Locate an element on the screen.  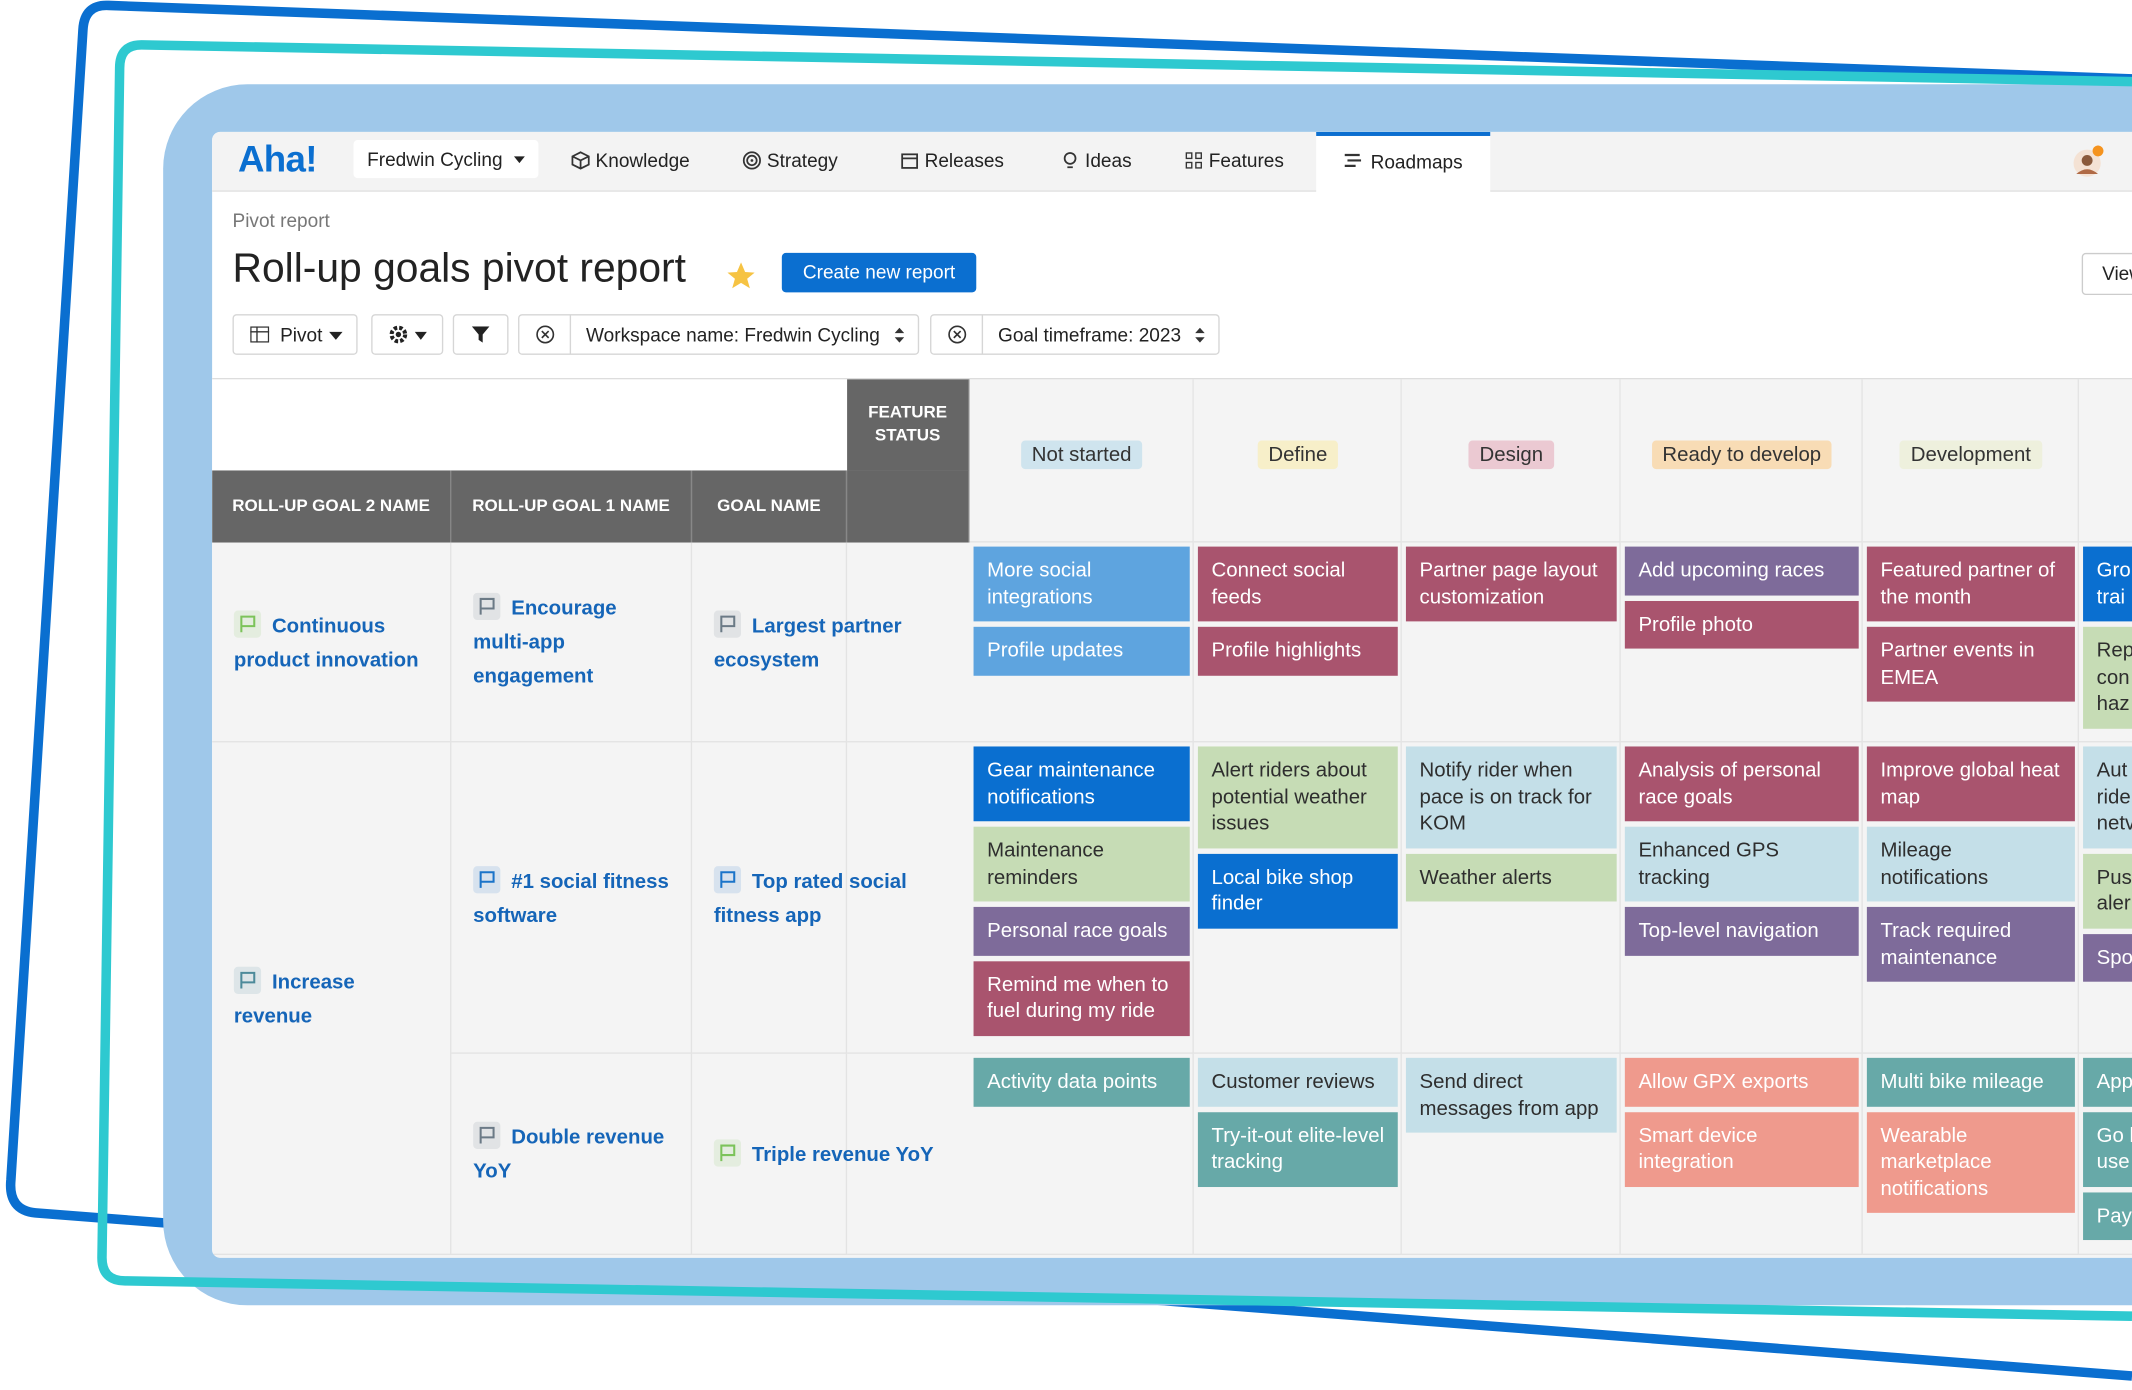
feature-card: Multi bike mileage is located at coordinates (1970, 1082).